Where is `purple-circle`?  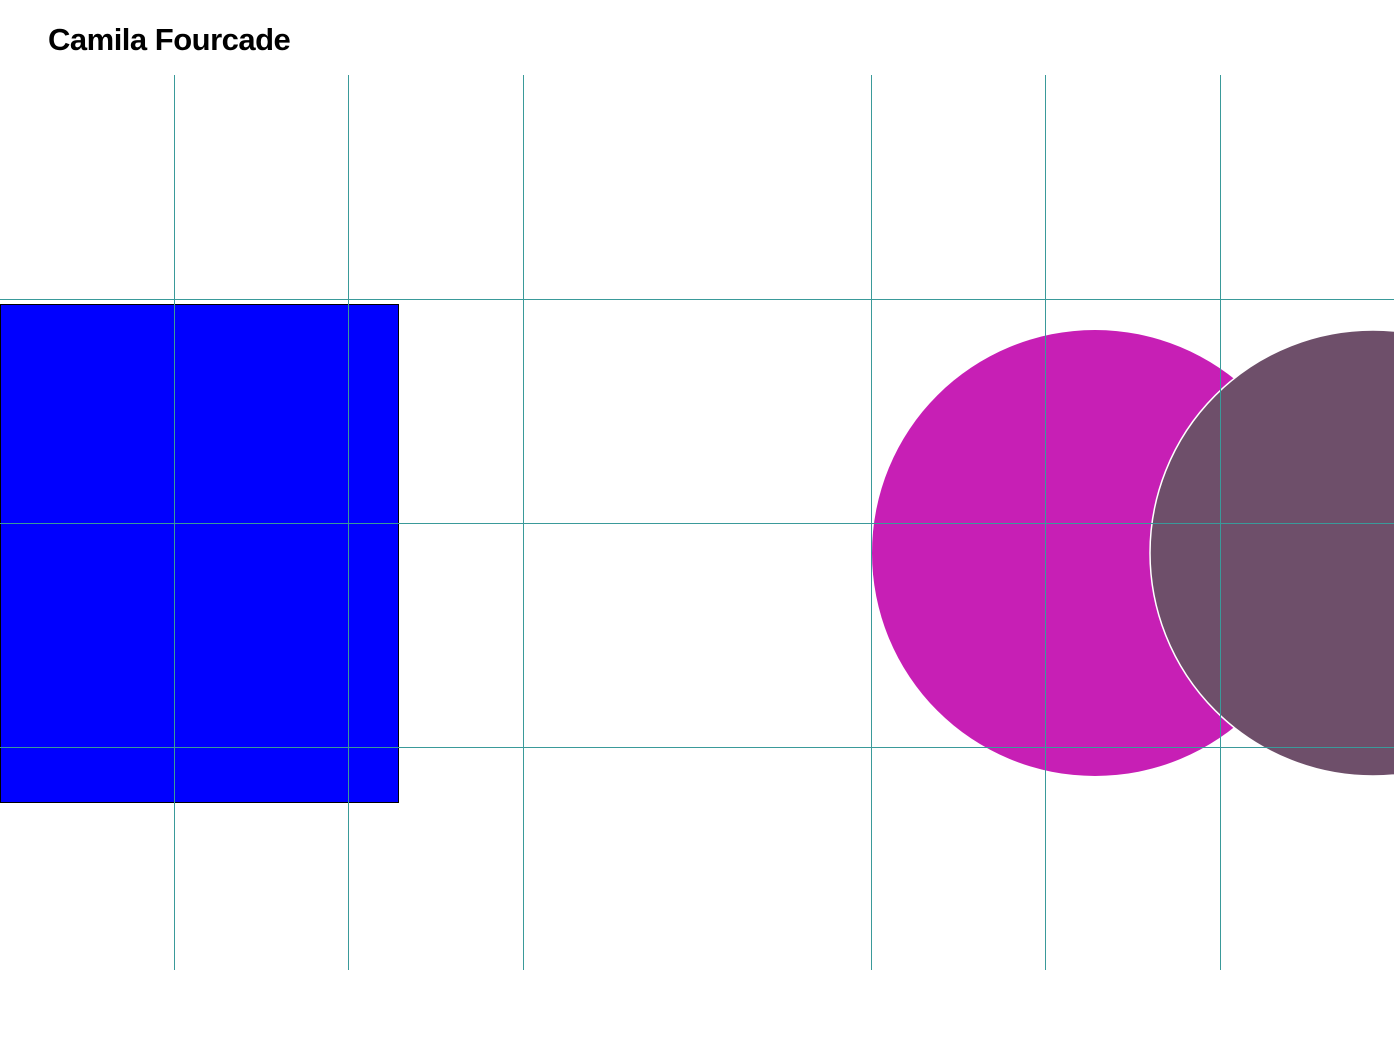
purple-circle is located at coordinates (1271, 553).